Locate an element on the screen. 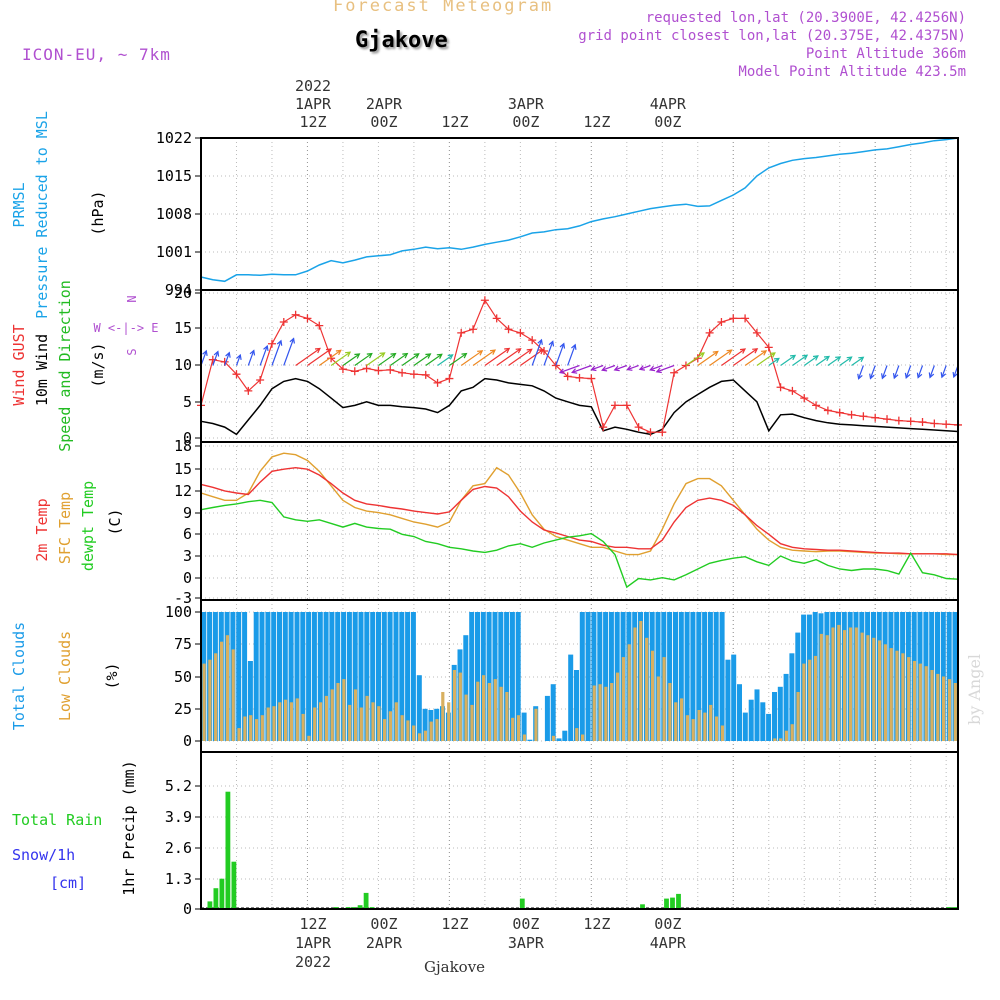  y-tick-label: 994 is located at coordinates (178, 290).